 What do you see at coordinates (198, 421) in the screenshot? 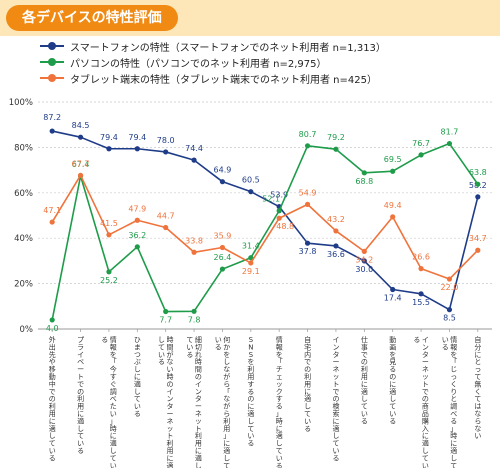
I see `svg-text: ッ` at bounding box center [198, 421].